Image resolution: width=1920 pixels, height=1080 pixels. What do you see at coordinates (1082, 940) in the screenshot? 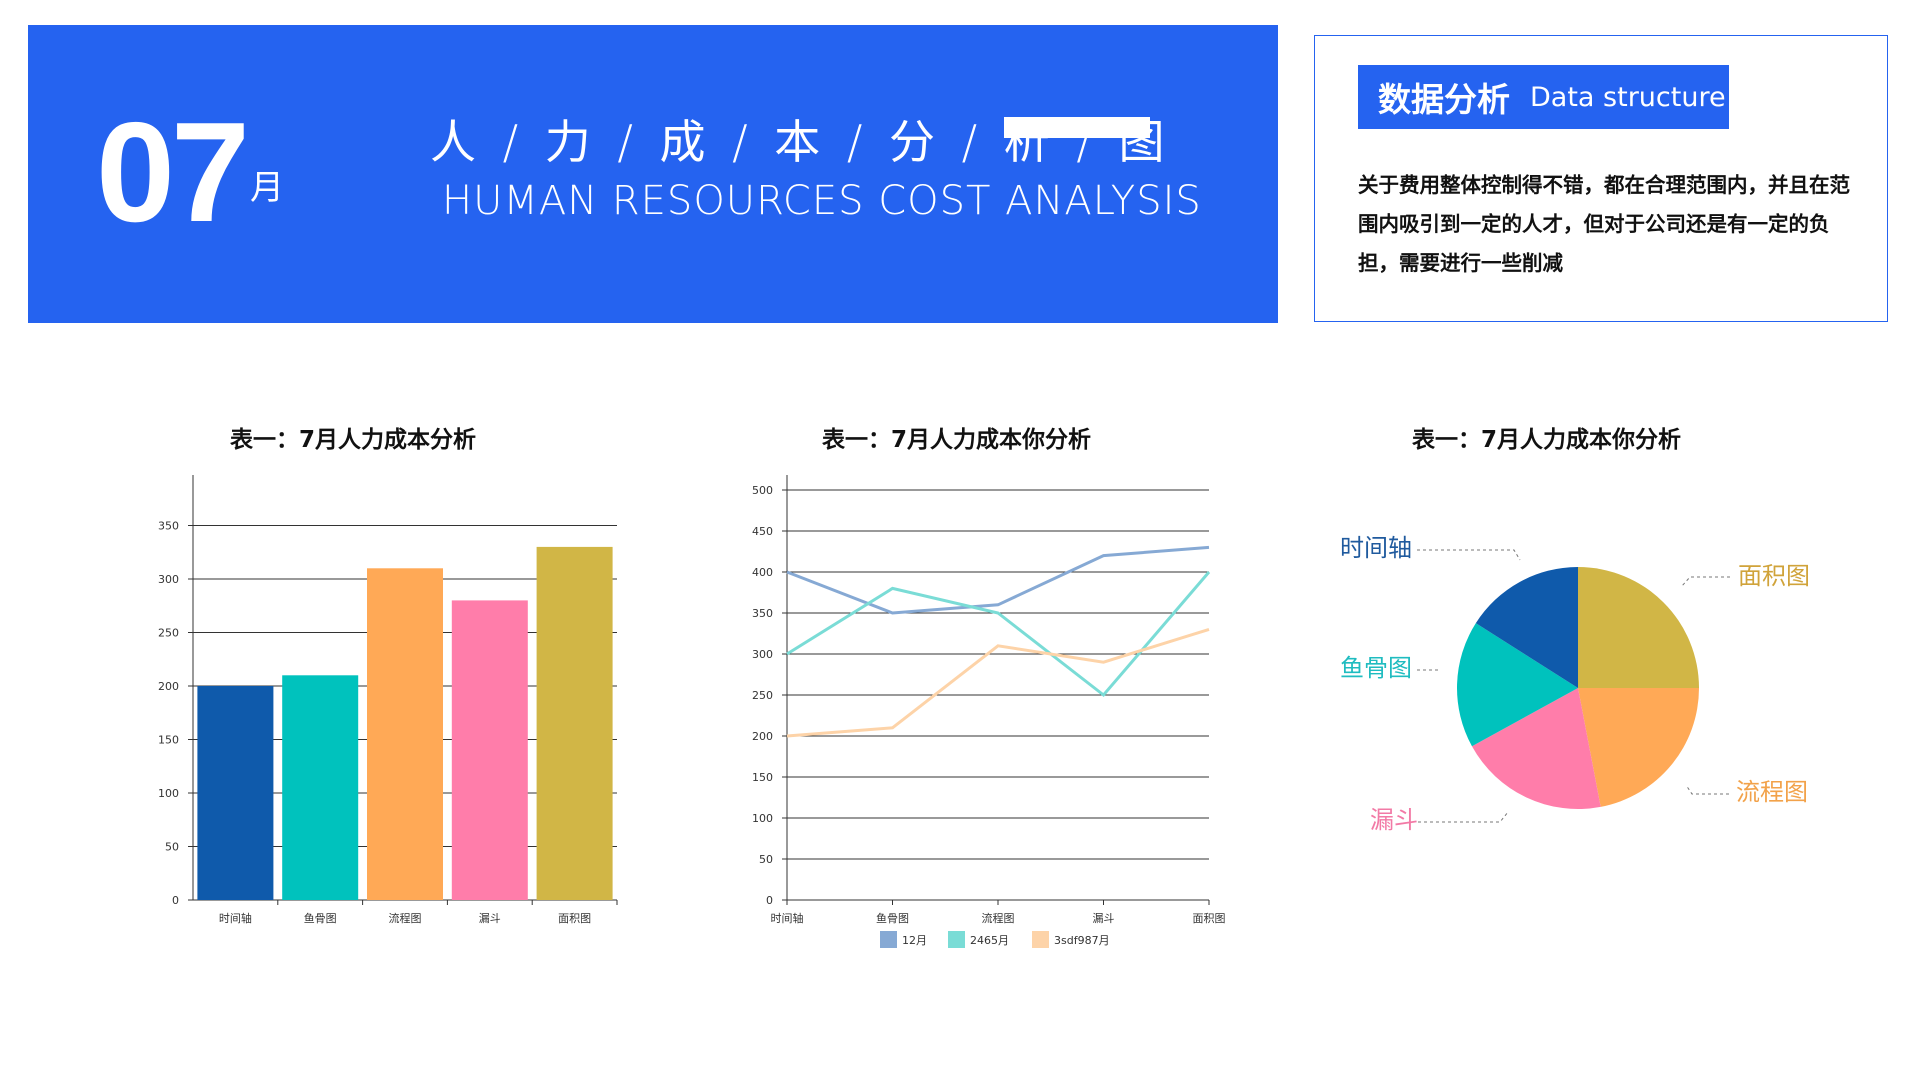
I see `legend-label: 3sdf987月` at bounding box center [1082, 940].